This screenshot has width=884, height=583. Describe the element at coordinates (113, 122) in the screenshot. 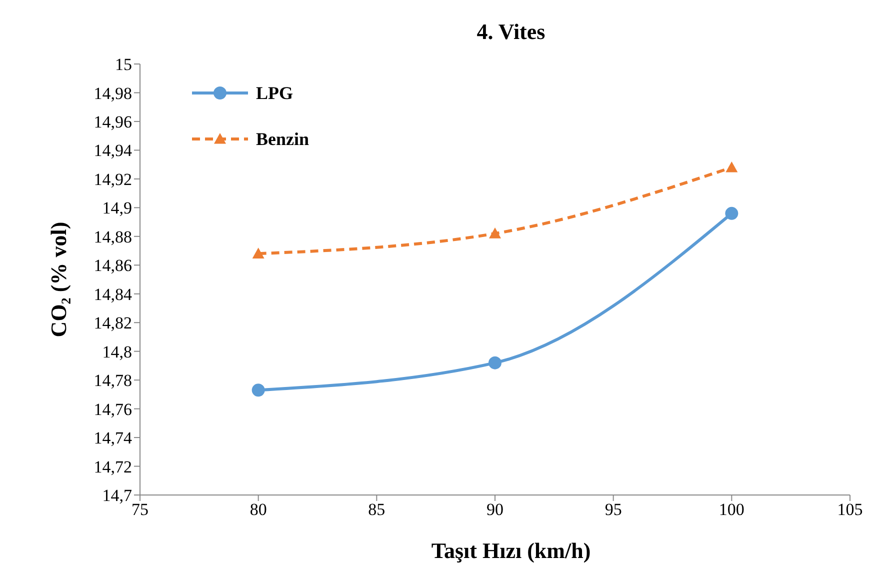

I see `y-tick-label: 14,96` at that location.